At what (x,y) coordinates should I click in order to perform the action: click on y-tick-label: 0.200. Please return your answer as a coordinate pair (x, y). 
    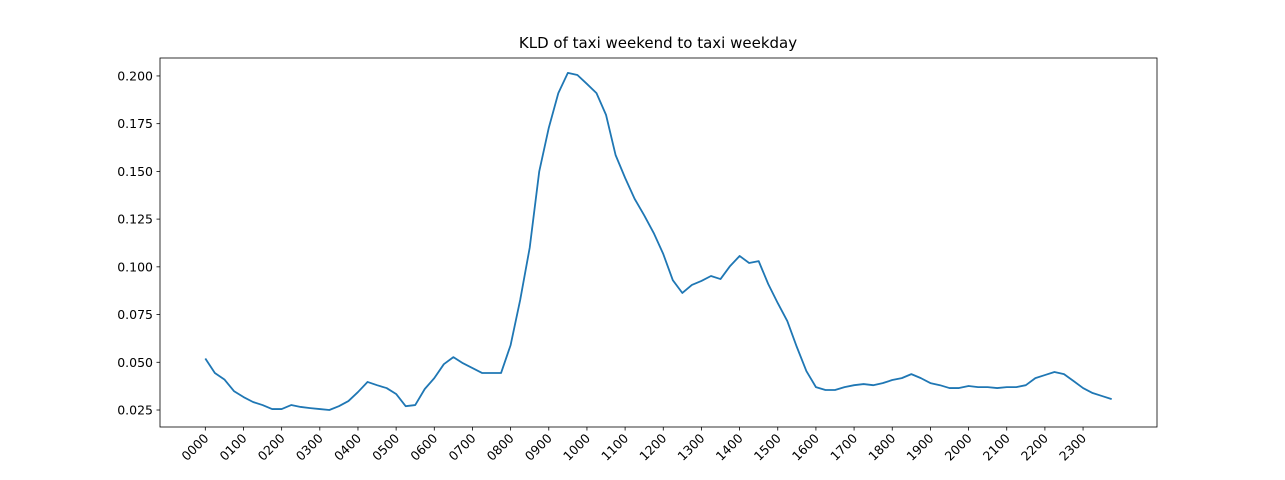
    Looking at the image, I should click on (135, 75).